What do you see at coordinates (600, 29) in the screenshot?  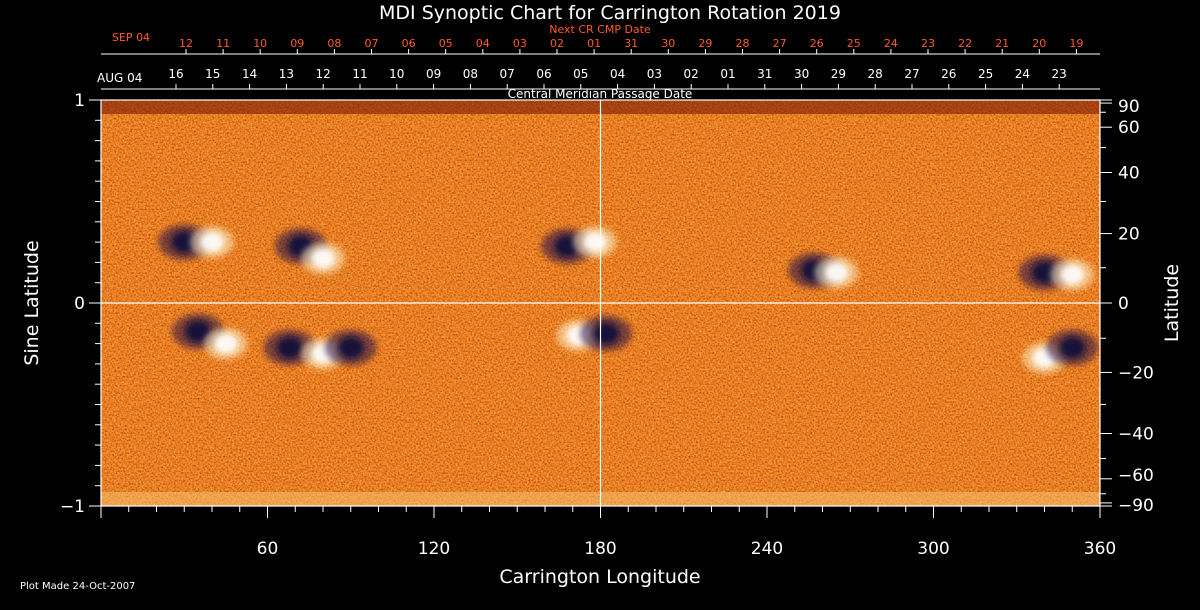 I see `next-axis-title: Next CR CMP Date` at bounding box center [600, 29].